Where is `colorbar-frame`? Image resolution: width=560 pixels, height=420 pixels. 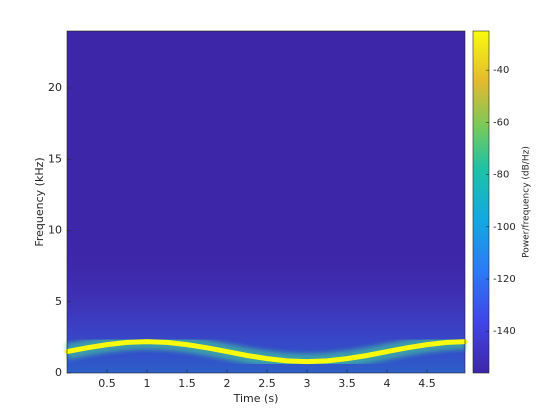
colorbar-frame is located at coordinates (481, 202).